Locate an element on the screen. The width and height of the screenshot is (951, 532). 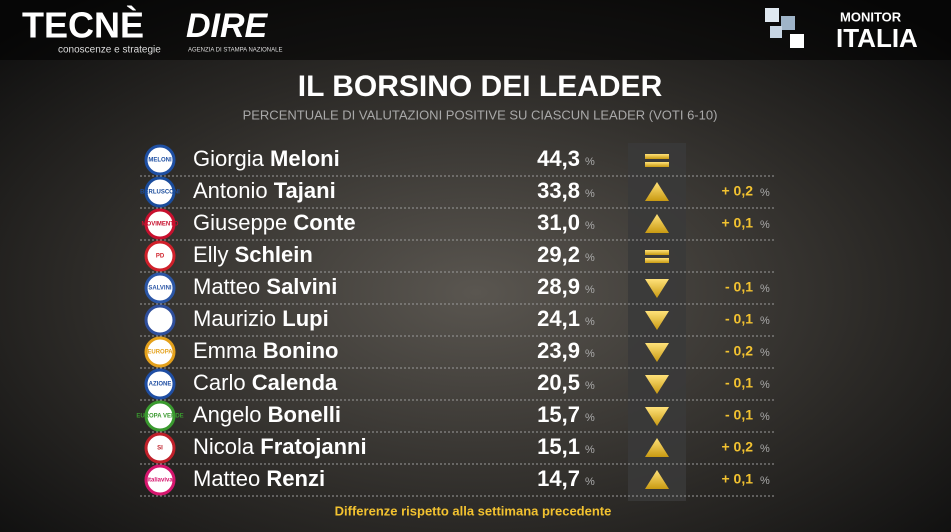
brand-monitor: MONITOR is located at coordinates (871, 16).